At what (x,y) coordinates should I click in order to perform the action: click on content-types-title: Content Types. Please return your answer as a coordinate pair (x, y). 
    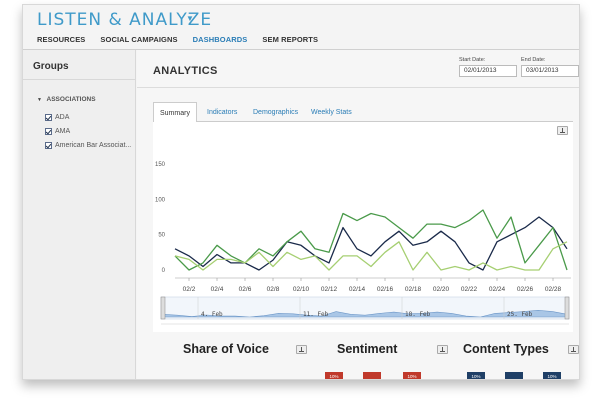
    Looking at the image, I should click on (506, 349).